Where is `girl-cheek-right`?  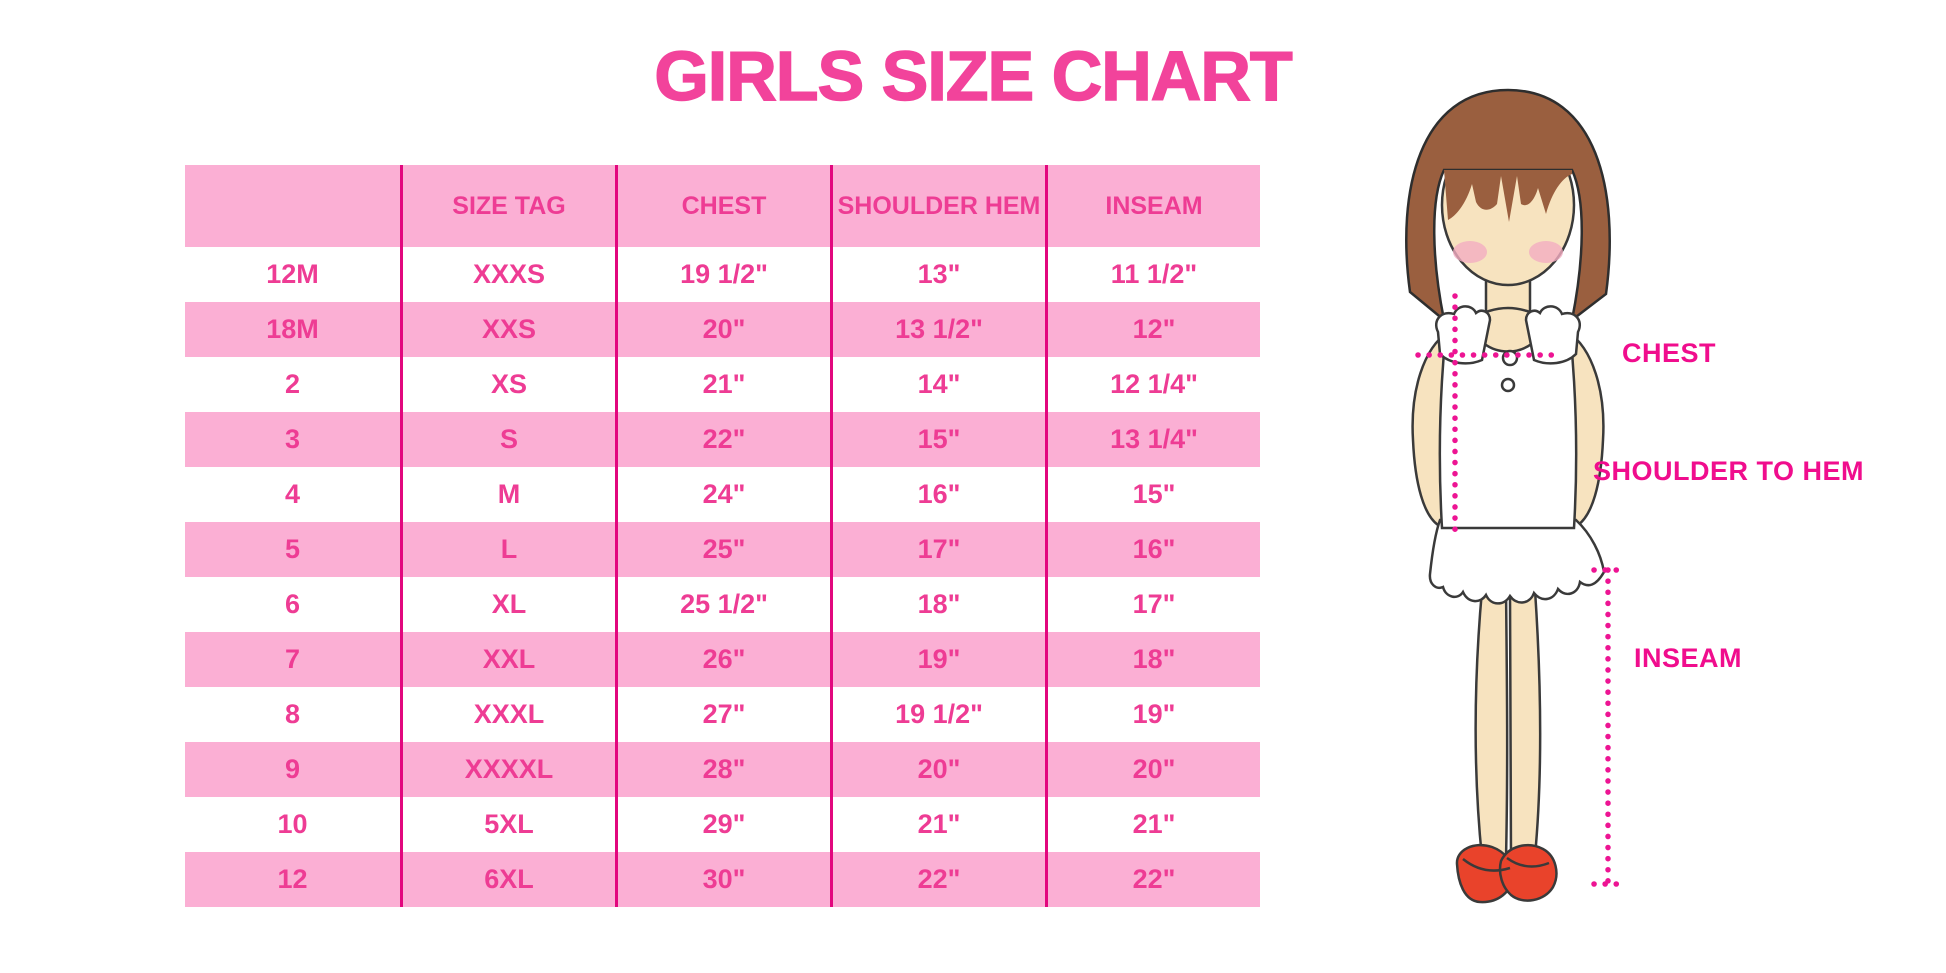
girl-cheek-right is located at coordinates (1546, 252).